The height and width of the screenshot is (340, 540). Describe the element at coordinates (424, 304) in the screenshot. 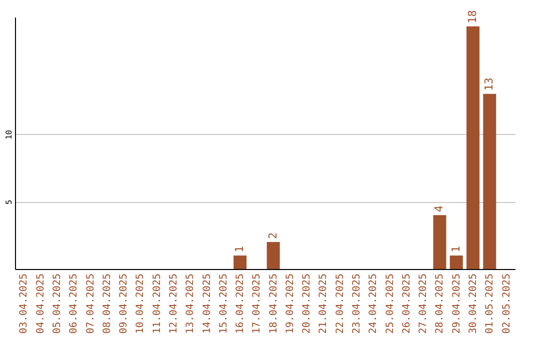

I see `x-tick-label: 27.04.2025` at that location.